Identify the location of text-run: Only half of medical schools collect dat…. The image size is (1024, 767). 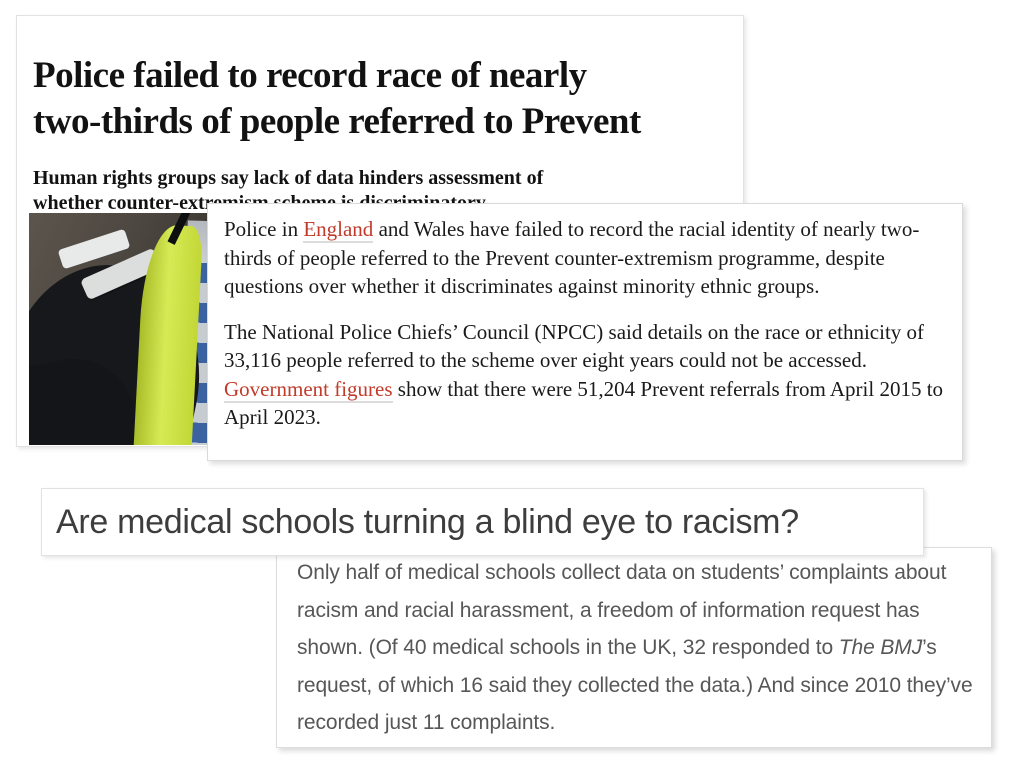
(622, 610).